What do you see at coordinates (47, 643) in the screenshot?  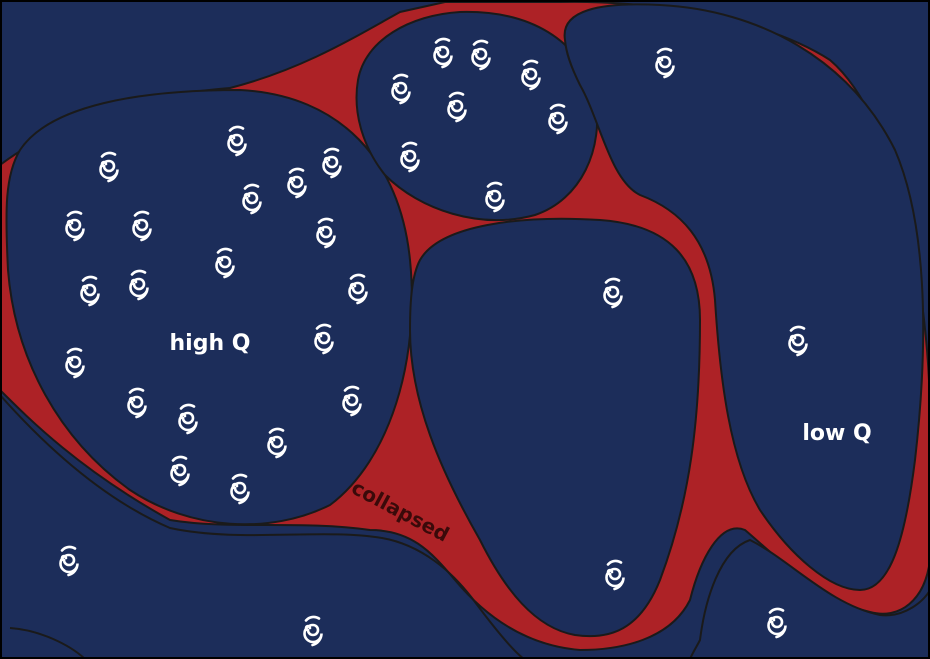 I see `filament-edge` at bounding box center [47, 643].